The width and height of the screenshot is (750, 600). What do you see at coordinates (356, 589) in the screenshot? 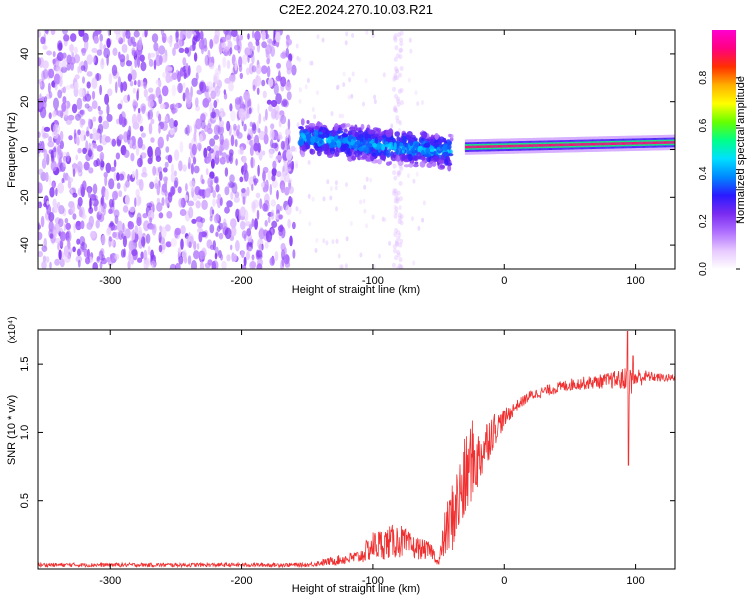
I see `snr-xlabel: Height of straight line (km)` at bounding box center [356, 589].